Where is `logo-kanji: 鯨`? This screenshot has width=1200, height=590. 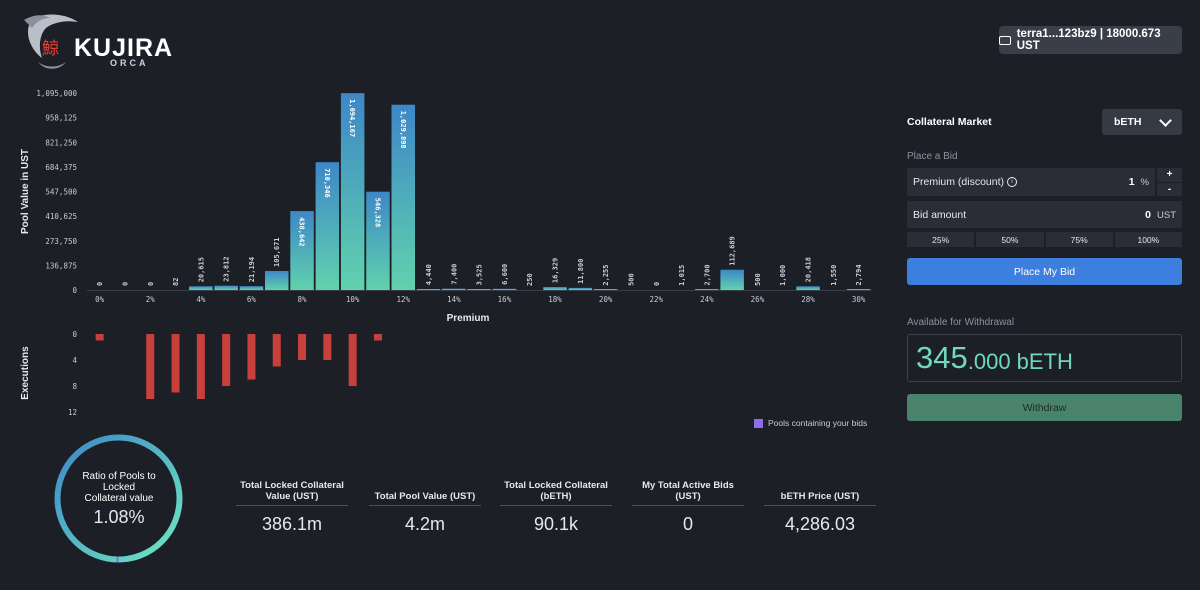 logo-kanji: 鯨 is located at coordinates (50, 49).